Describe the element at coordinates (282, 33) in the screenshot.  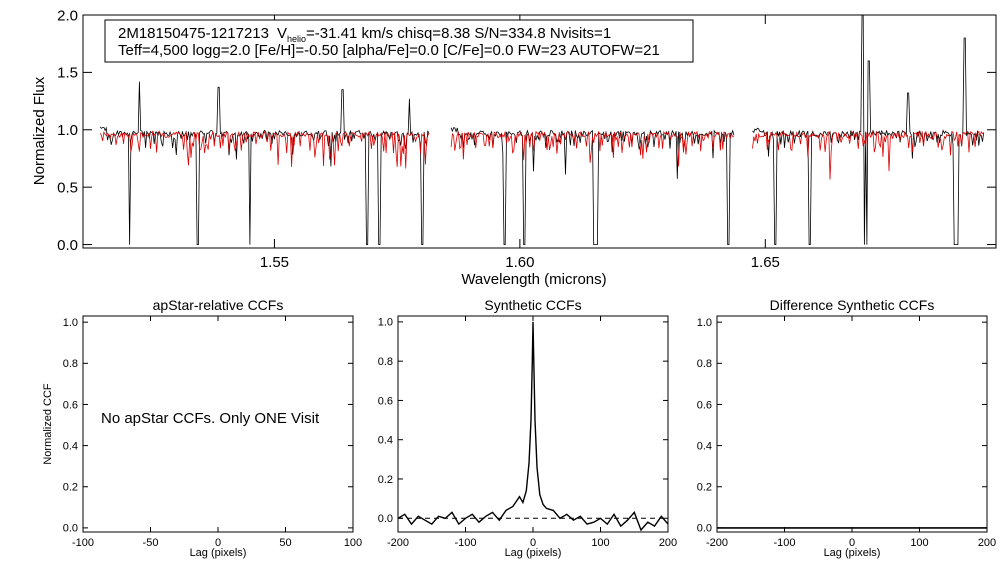
I see `vhelio-prefix: V` at that location.